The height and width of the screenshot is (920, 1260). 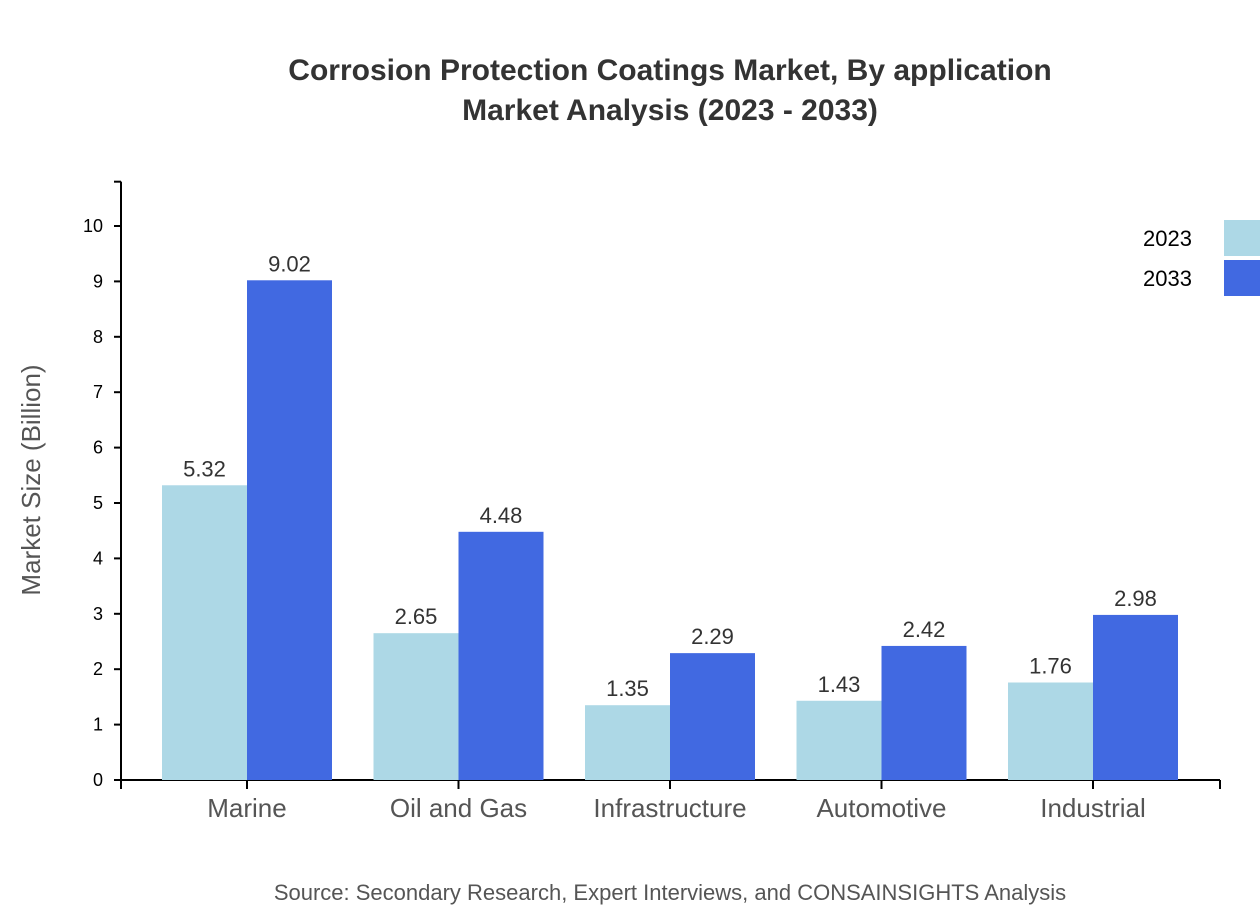 What do you see at coordinates (669, 808) in the screenshot?
I see `x-tick-label: Infrastructure` at bounding box center [669, 808].